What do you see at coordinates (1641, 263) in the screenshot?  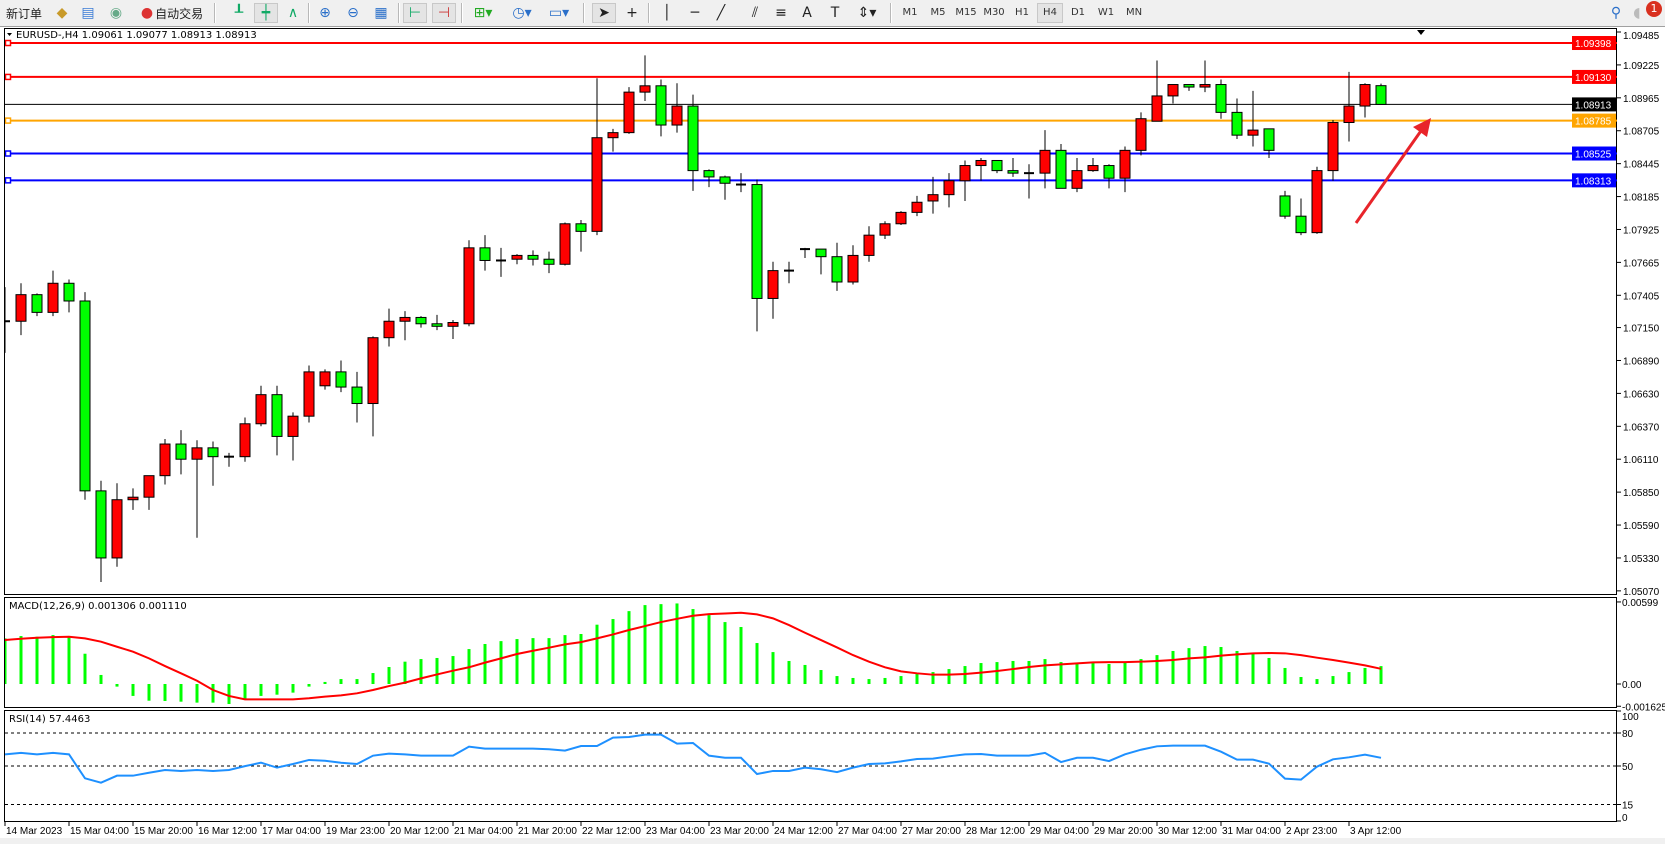 I see `price-axis-label: 1.07665` at bounding box center [1641, 263].